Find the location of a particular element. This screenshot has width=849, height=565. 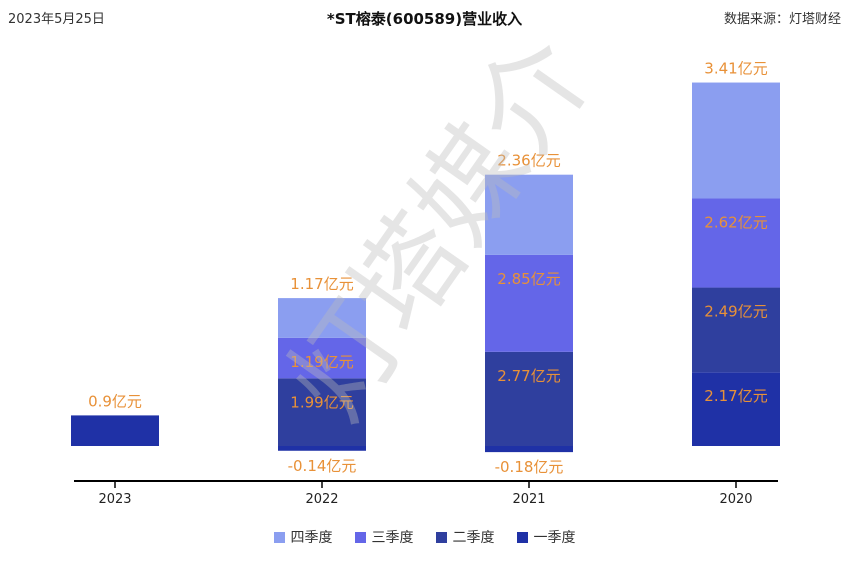

data-label-2020-q1: 2.17亿元 is located at coordinates (735, 396).